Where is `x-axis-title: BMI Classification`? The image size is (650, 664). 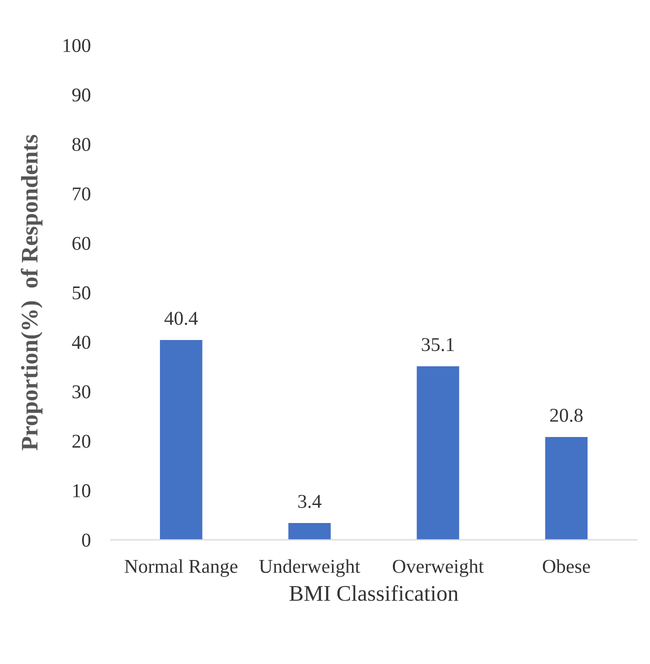
x-axis-title: BMI Classification is located at coordinates (374, 593).